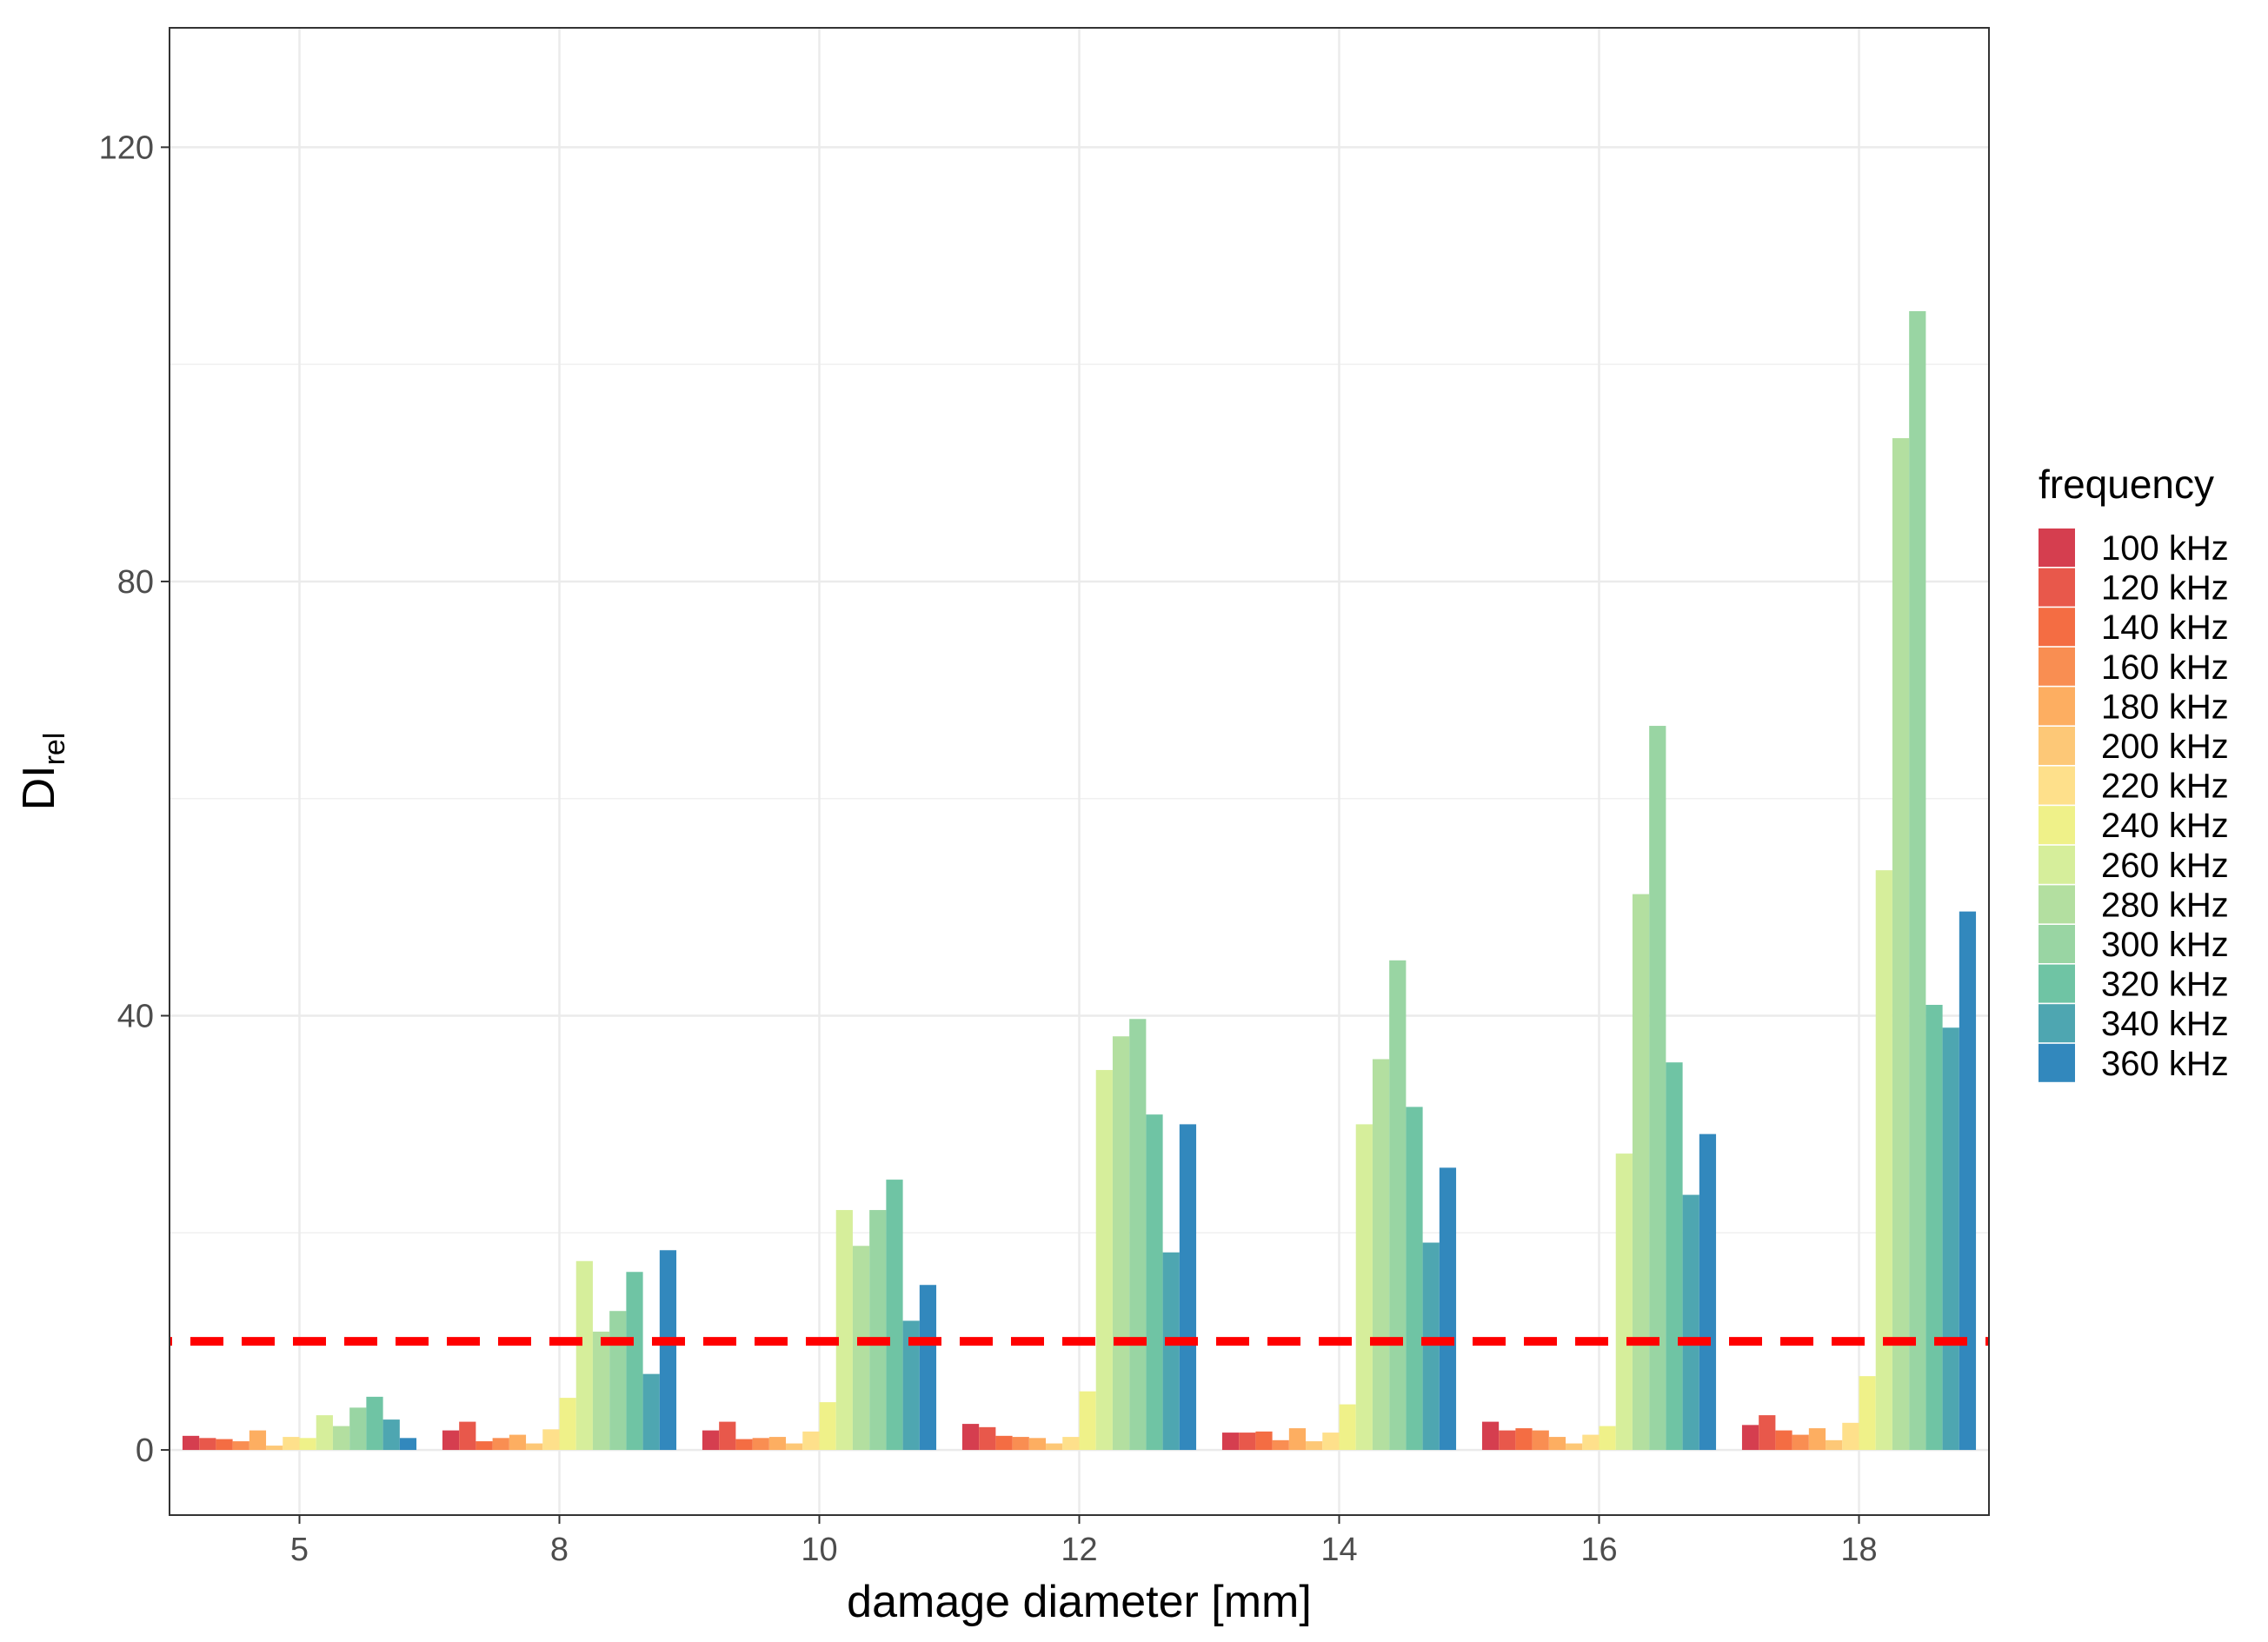 This screenshot has height=1642, width=2268. I want to click on legend-label: 220 kHz, so click(2165, 787).